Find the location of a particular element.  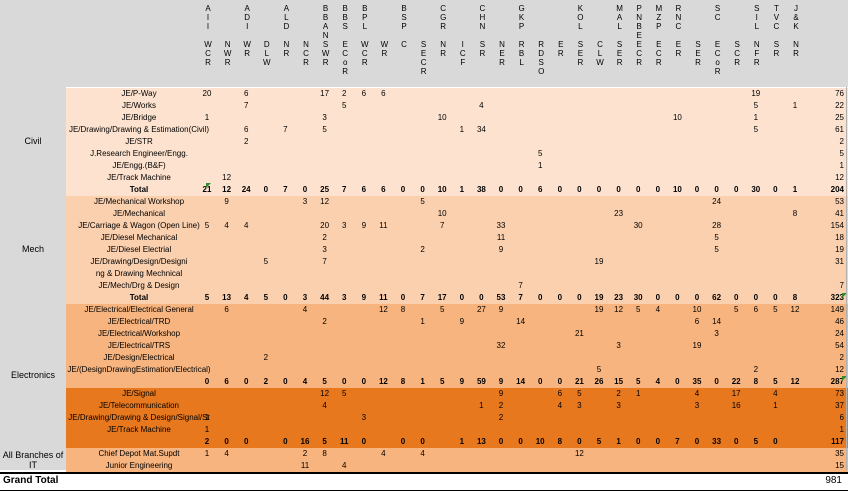

row-total: 25 is located at coordinates (839, 117).